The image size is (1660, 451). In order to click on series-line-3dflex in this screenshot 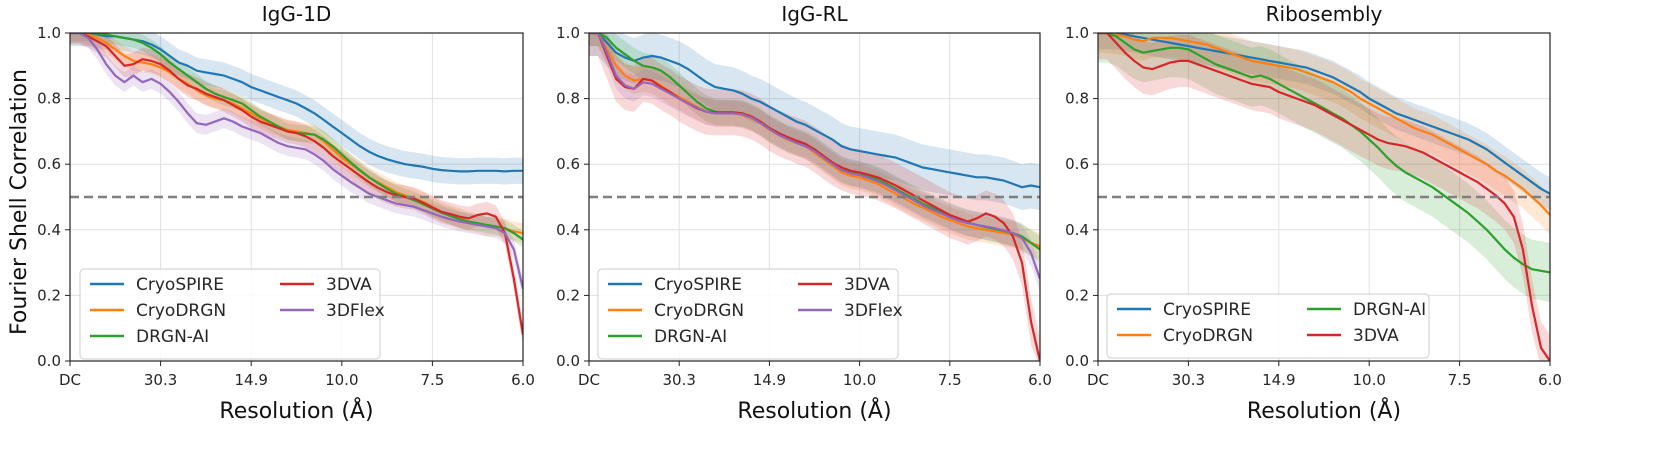, I will do `click(814, 156)`.